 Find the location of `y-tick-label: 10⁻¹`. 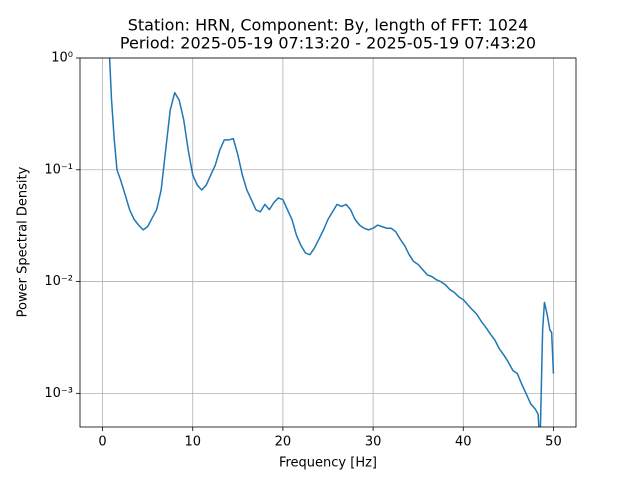

y-tick-label: 10⁻¹ is located at coordinates (58, 169).